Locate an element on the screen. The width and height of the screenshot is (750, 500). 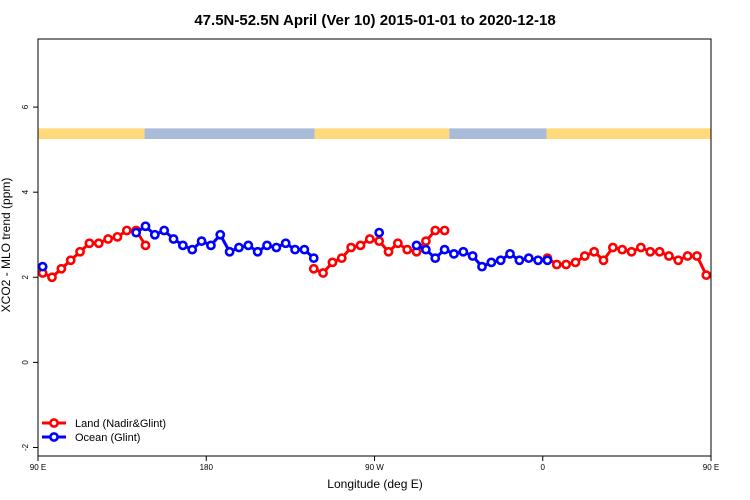
surface-band is located at coordinates (374, 133).